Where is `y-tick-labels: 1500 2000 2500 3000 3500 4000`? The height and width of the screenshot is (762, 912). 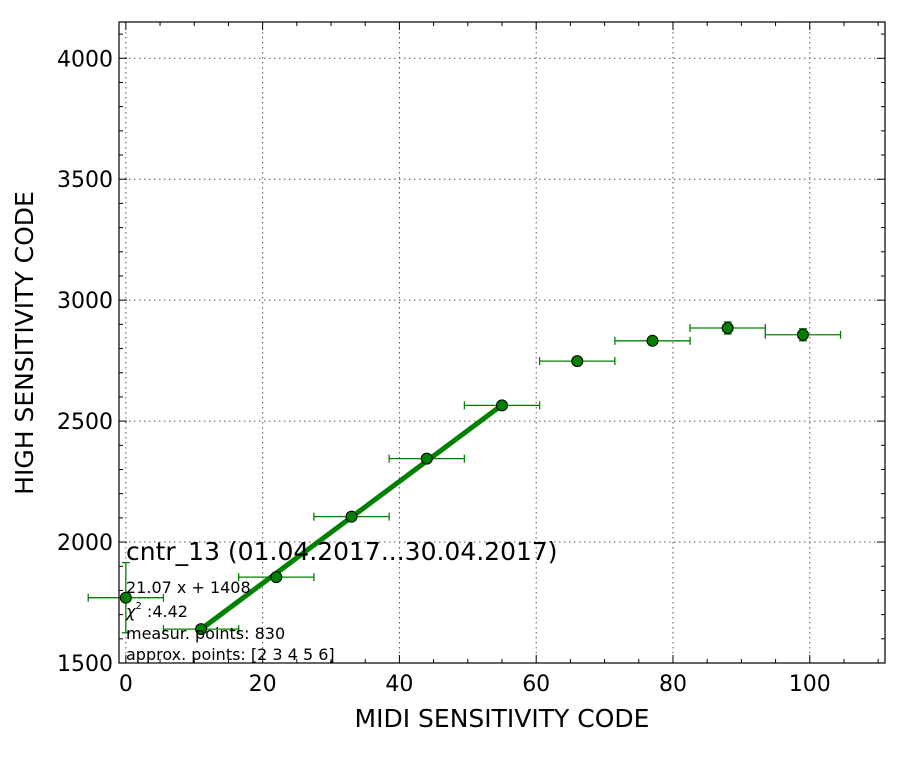 y-tick-labels: 1500 2000 2500 3000 3500 4000 is located at coordinates (85, 362).